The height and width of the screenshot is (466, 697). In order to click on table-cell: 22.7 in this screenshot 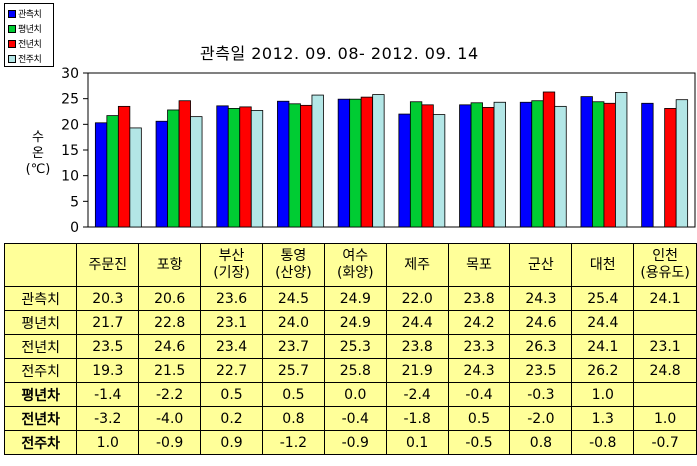, I will do `click(231, 370)`.